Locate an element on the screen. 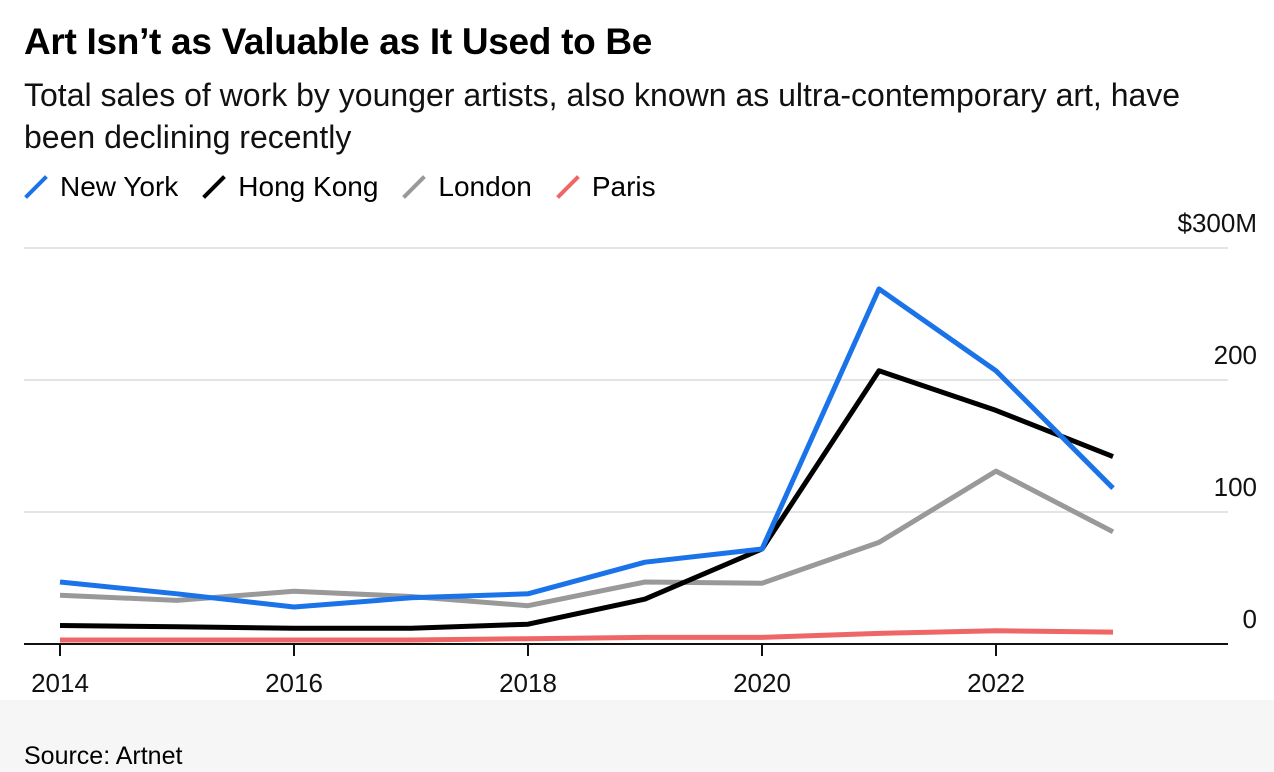 This screenshot has width=1274, height=772. legend-item-hong-kong: Hong Kong is located at coordinates (290, 187).